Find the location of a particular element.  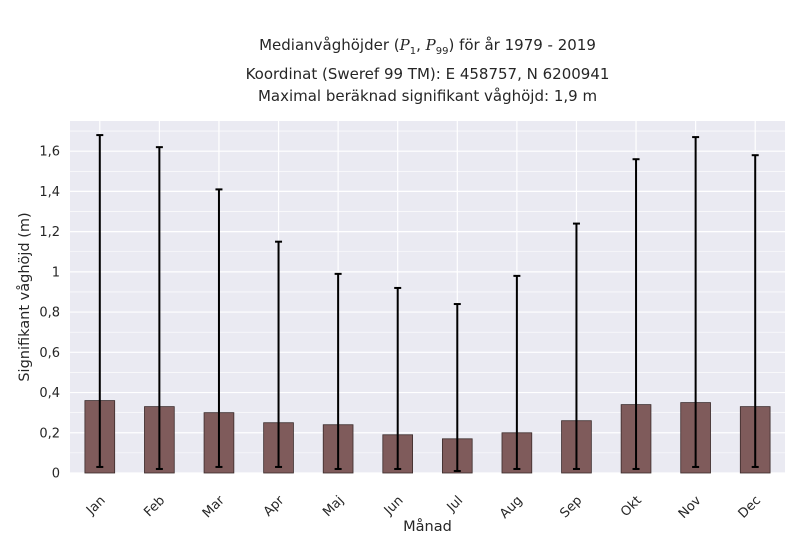

x-tick-label: Feb is located at coordinates (154, 506).